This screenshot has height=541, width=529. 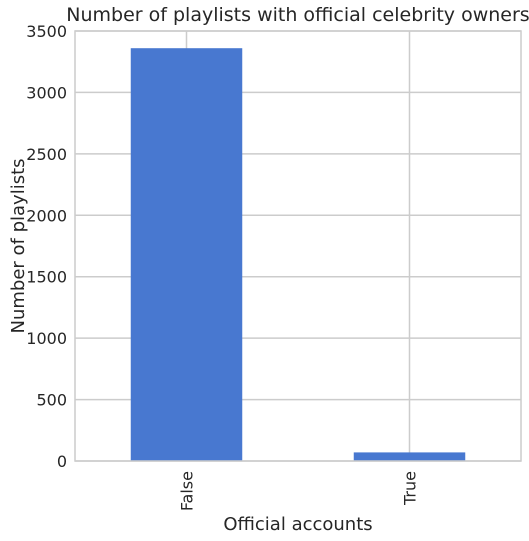 What do you see at coordinates (410, 488) in the screenshot?
I see `x-tick-label: True` at bounding box center [410, 488].